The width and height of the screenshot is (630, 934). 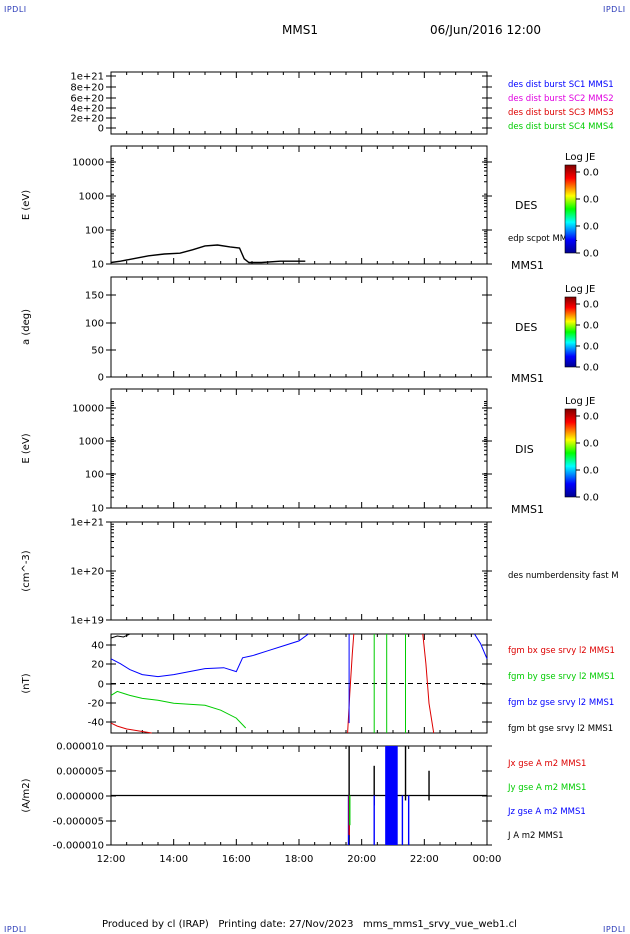 I want to click on x-tick-label: 14:00, so click(x=173, y=859).